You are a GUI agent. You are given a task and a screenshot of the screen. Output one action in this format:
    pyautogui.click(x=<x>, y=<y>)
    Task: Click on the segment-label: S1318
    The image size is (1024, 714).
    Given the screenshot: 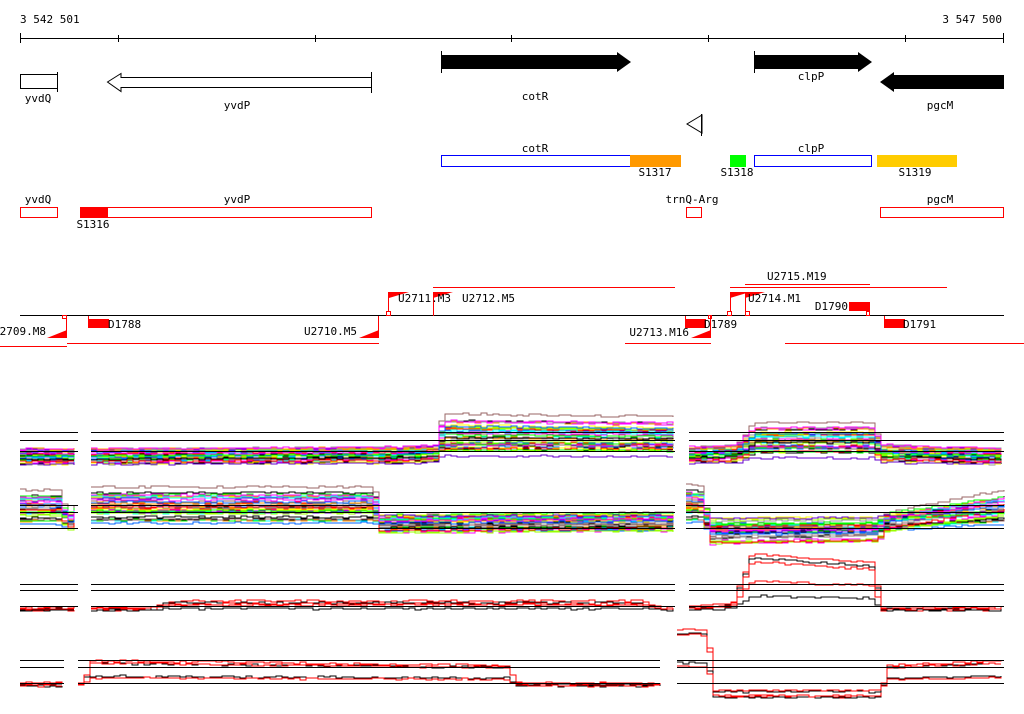 What is the action you would take?
    pyautogui.click(x=736, y=172)
    